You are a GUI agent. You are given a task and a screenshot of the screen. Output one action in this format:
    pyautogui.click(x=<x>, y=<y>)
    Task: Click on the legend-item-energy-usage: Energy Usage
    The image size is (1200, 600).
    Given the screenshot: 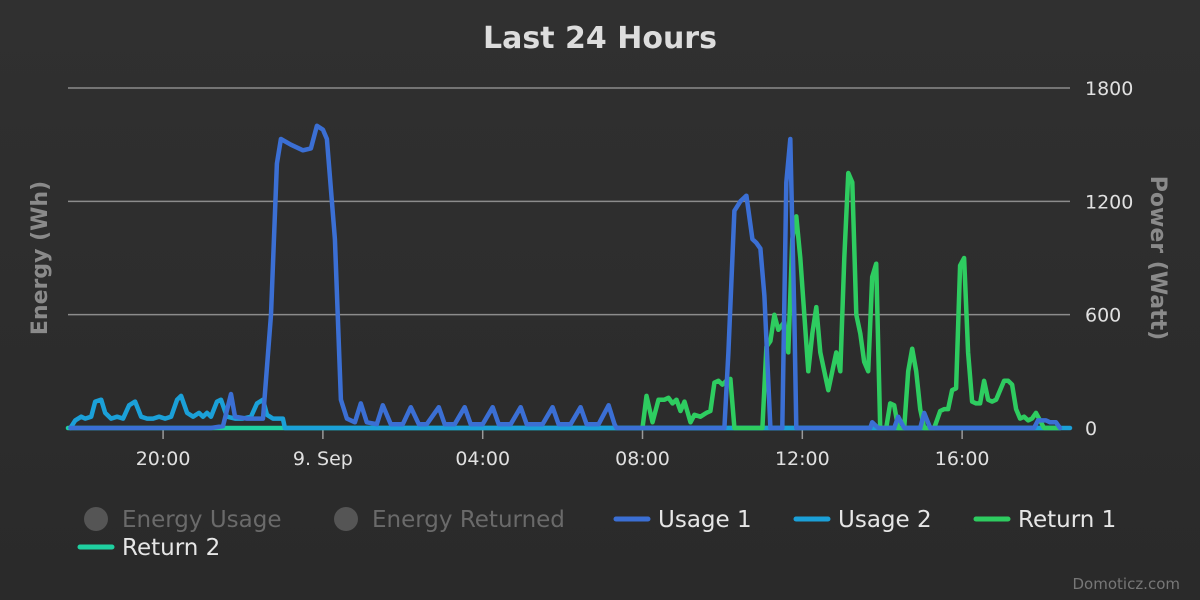 What is the action you would take?
    pyautogui.click(x=183, y=520)
    